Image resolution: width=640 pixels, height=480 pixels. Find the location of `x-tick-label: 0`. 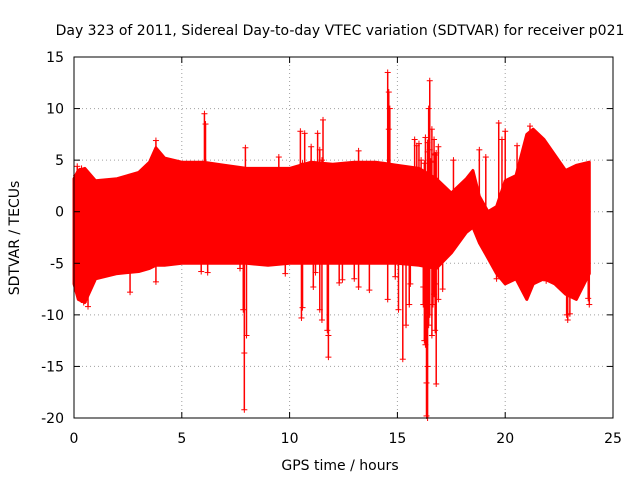

x-tick-label: 0 is located at coordinates (74, 439).